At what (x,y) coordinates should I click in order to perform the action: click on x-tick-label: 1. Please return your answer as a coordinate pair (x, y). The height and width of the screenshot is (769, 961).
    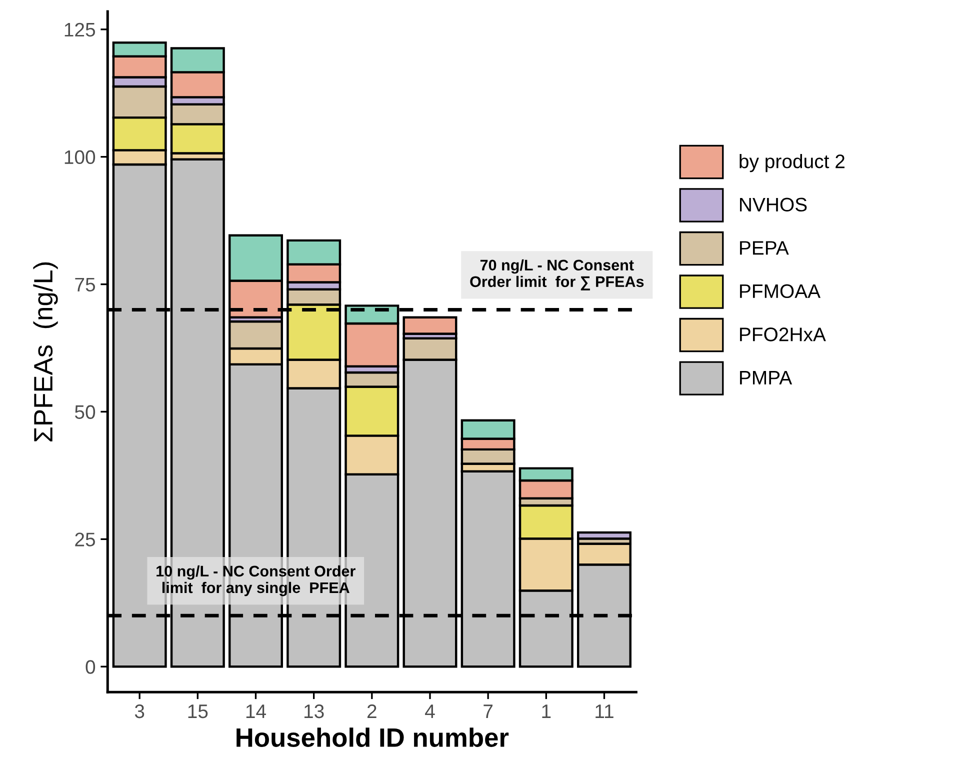
    Looking at the image, I should click on (546, 711).